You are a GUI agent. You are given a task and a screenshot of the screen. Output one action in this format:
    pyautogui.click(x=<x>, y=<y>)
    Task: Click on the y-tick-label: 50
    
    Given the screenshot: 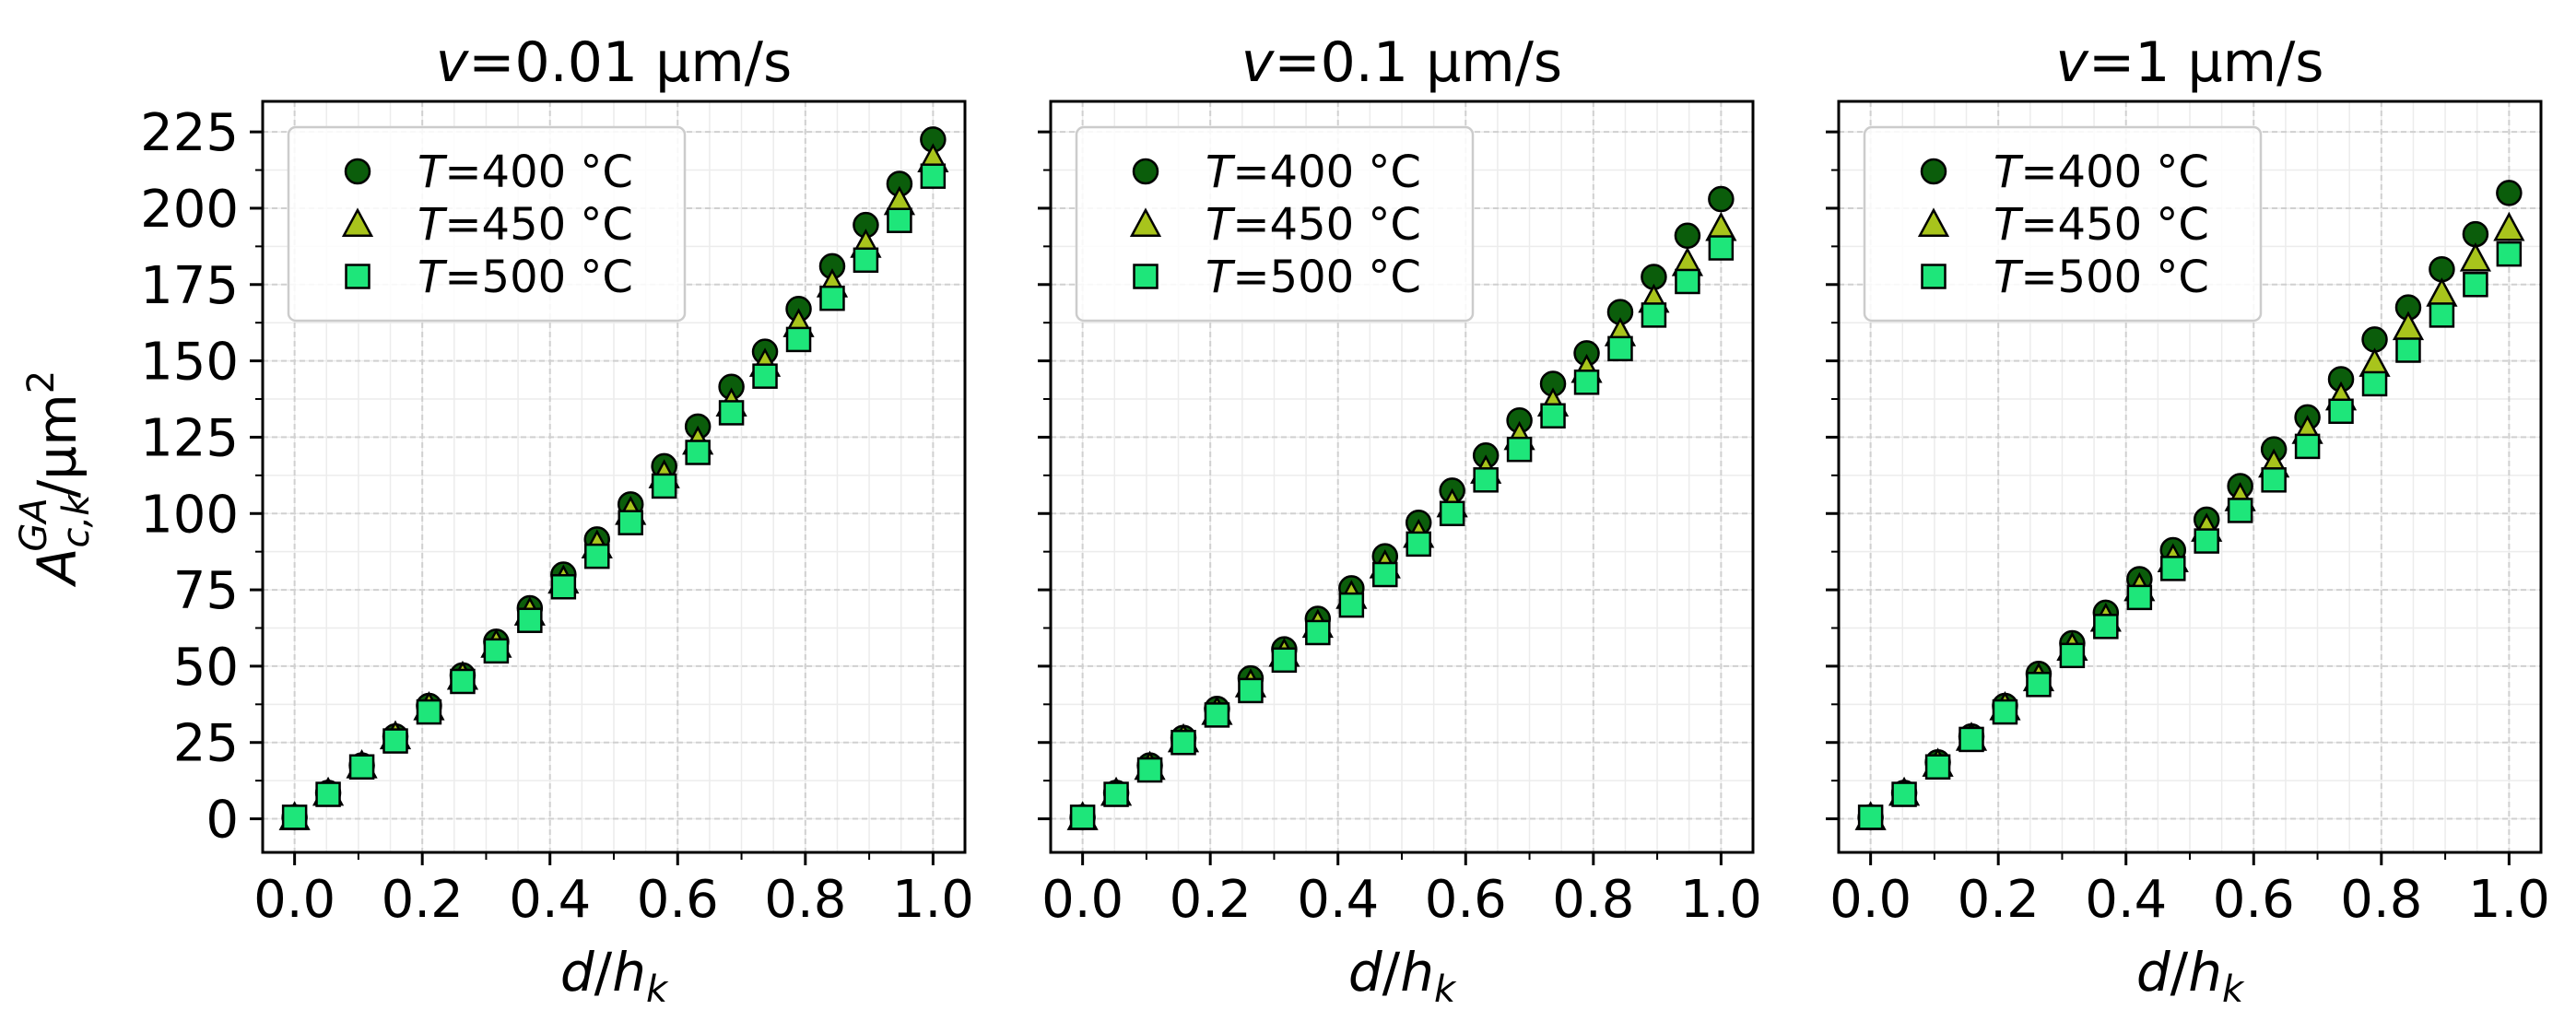 What is the action you would take?
    pyautogui.click(x=206, y=668)
    